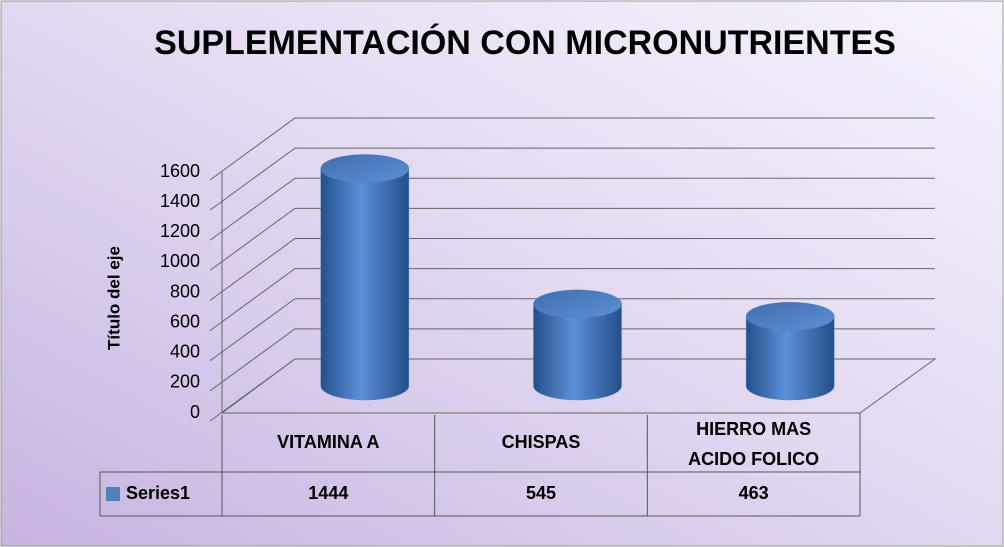 The image size is (1004, 547). What do you see at coordinates (541, 442) in the screenshot?
I see `x-tick-label: CHISPAS` at bounding box center [541, 442].